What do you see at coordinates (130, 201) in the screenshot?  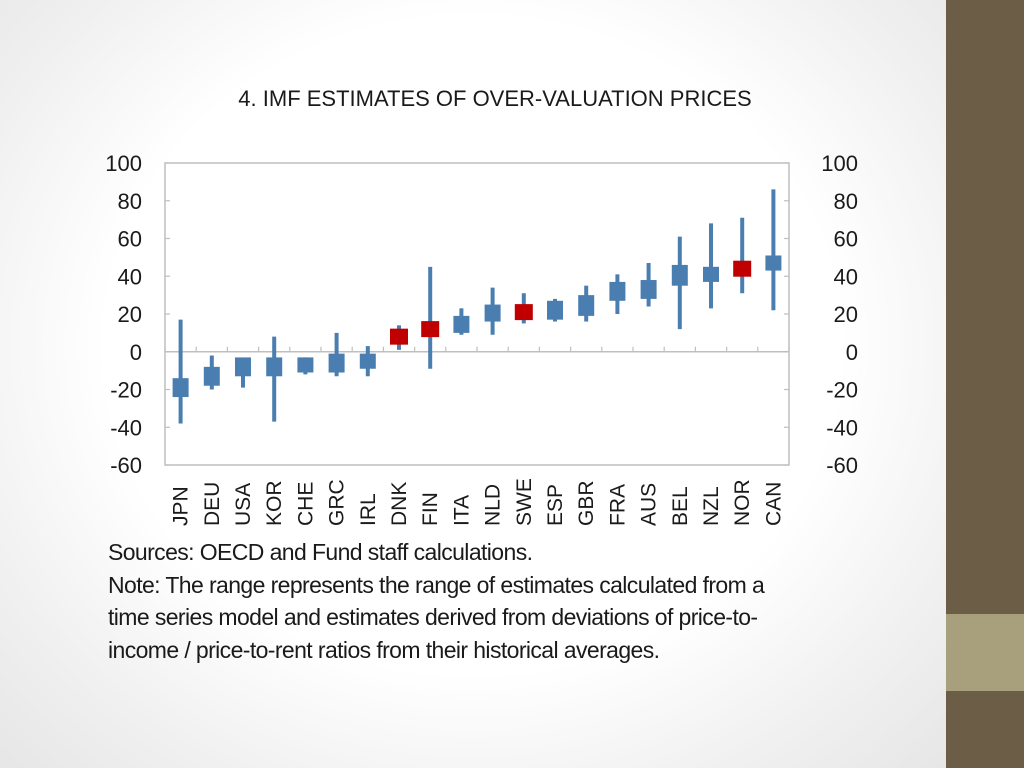 I see `left-y-tick-label: 80` at bounding box center [130, 201].